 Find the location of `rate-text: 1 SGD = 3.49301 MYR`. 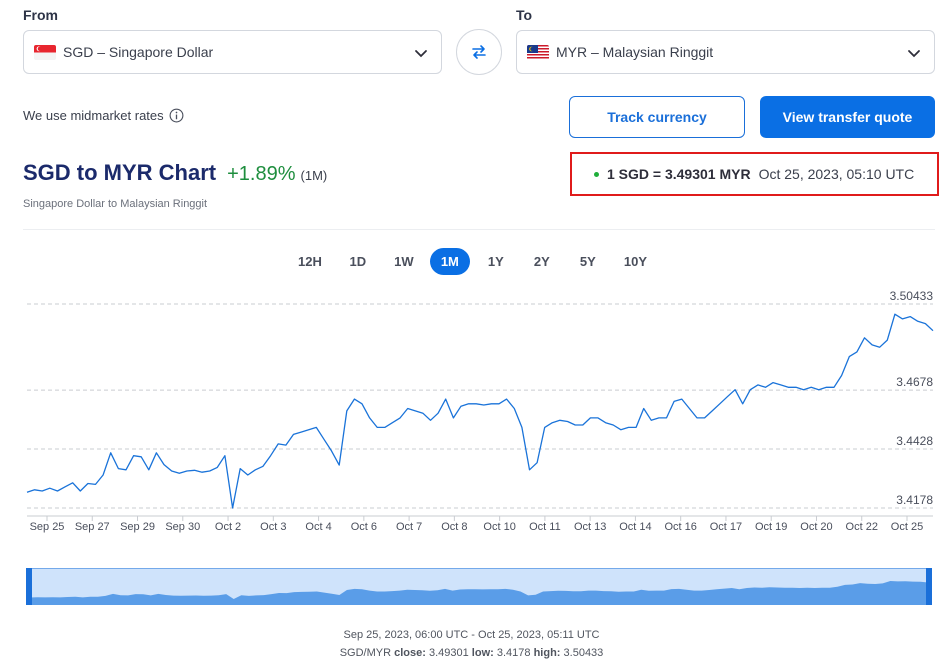

rate-text: 1 SGD = 3.49301 MYR is located at coordinates (679, 174).